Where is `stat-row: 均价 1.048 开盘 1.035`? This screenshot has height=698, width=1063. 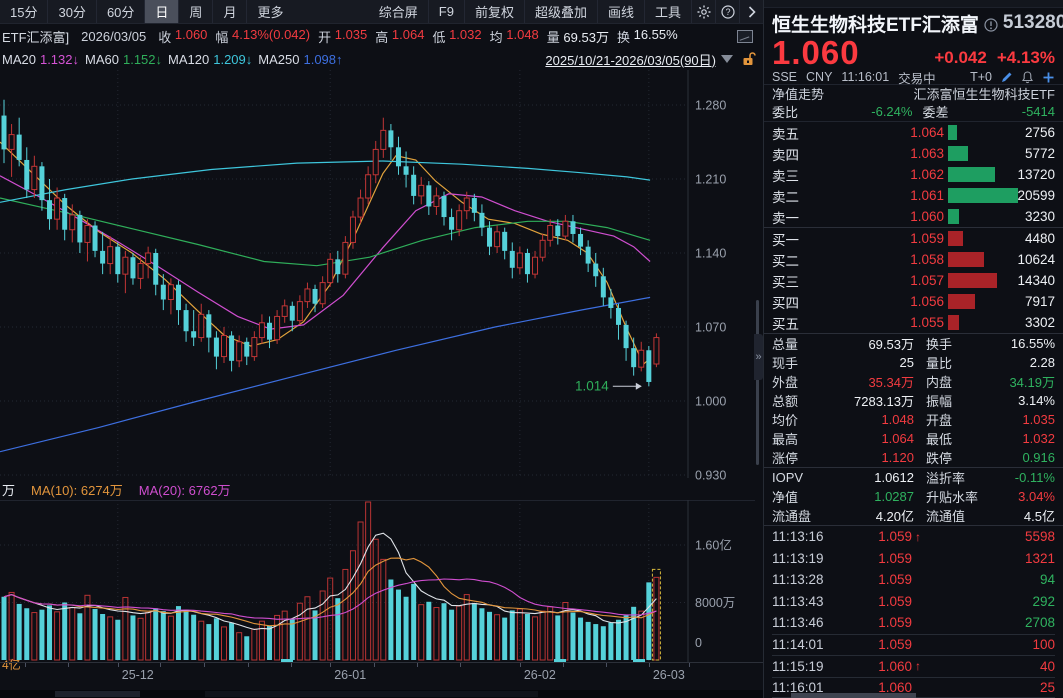 stat-row: 均价 1.048 开盘 1.035 is located at coordinates (913, 419).